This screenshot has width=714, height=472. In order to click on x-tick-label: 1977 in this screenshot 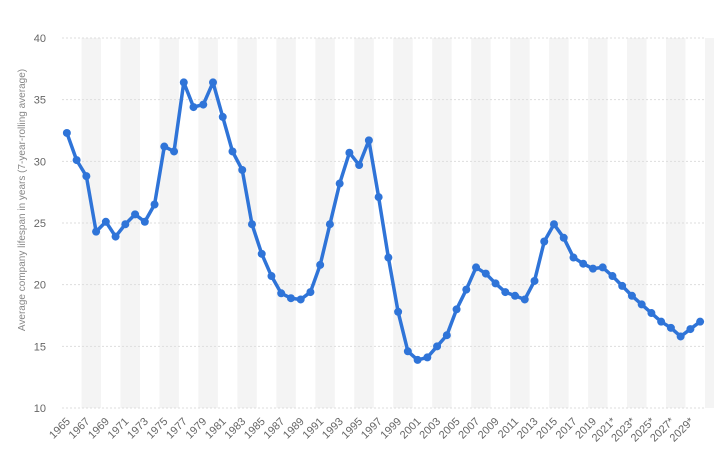, I will do `click(177, 429)`.